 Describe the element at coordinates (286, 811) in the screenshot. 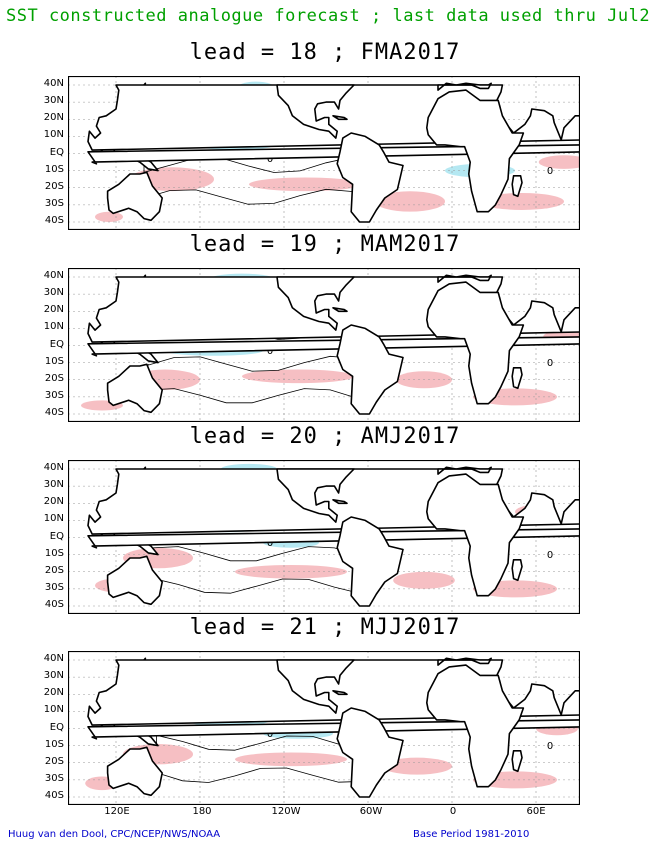

I see `lon-label-120w: 120W` at that location.